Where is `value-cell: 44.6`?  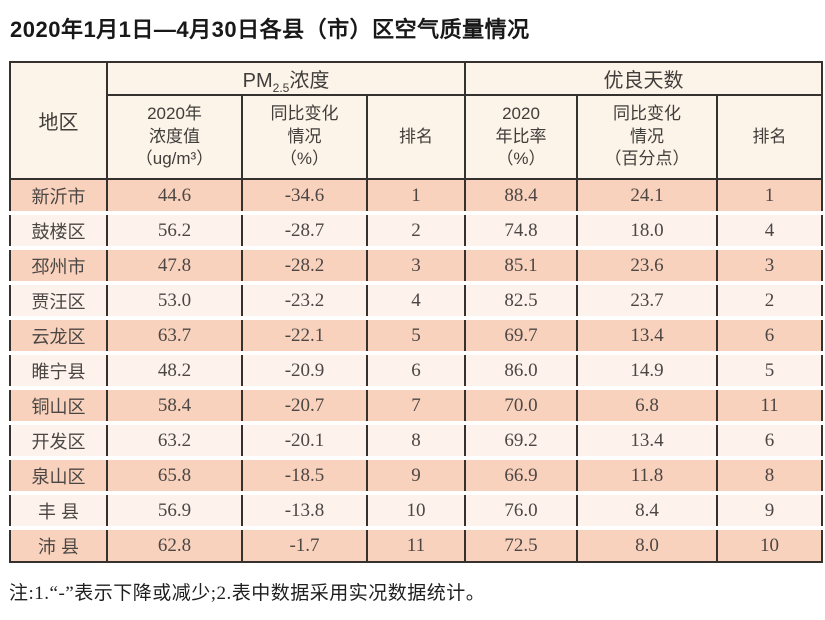 value-cell: 44.6 is located at coordinates (174, 197).